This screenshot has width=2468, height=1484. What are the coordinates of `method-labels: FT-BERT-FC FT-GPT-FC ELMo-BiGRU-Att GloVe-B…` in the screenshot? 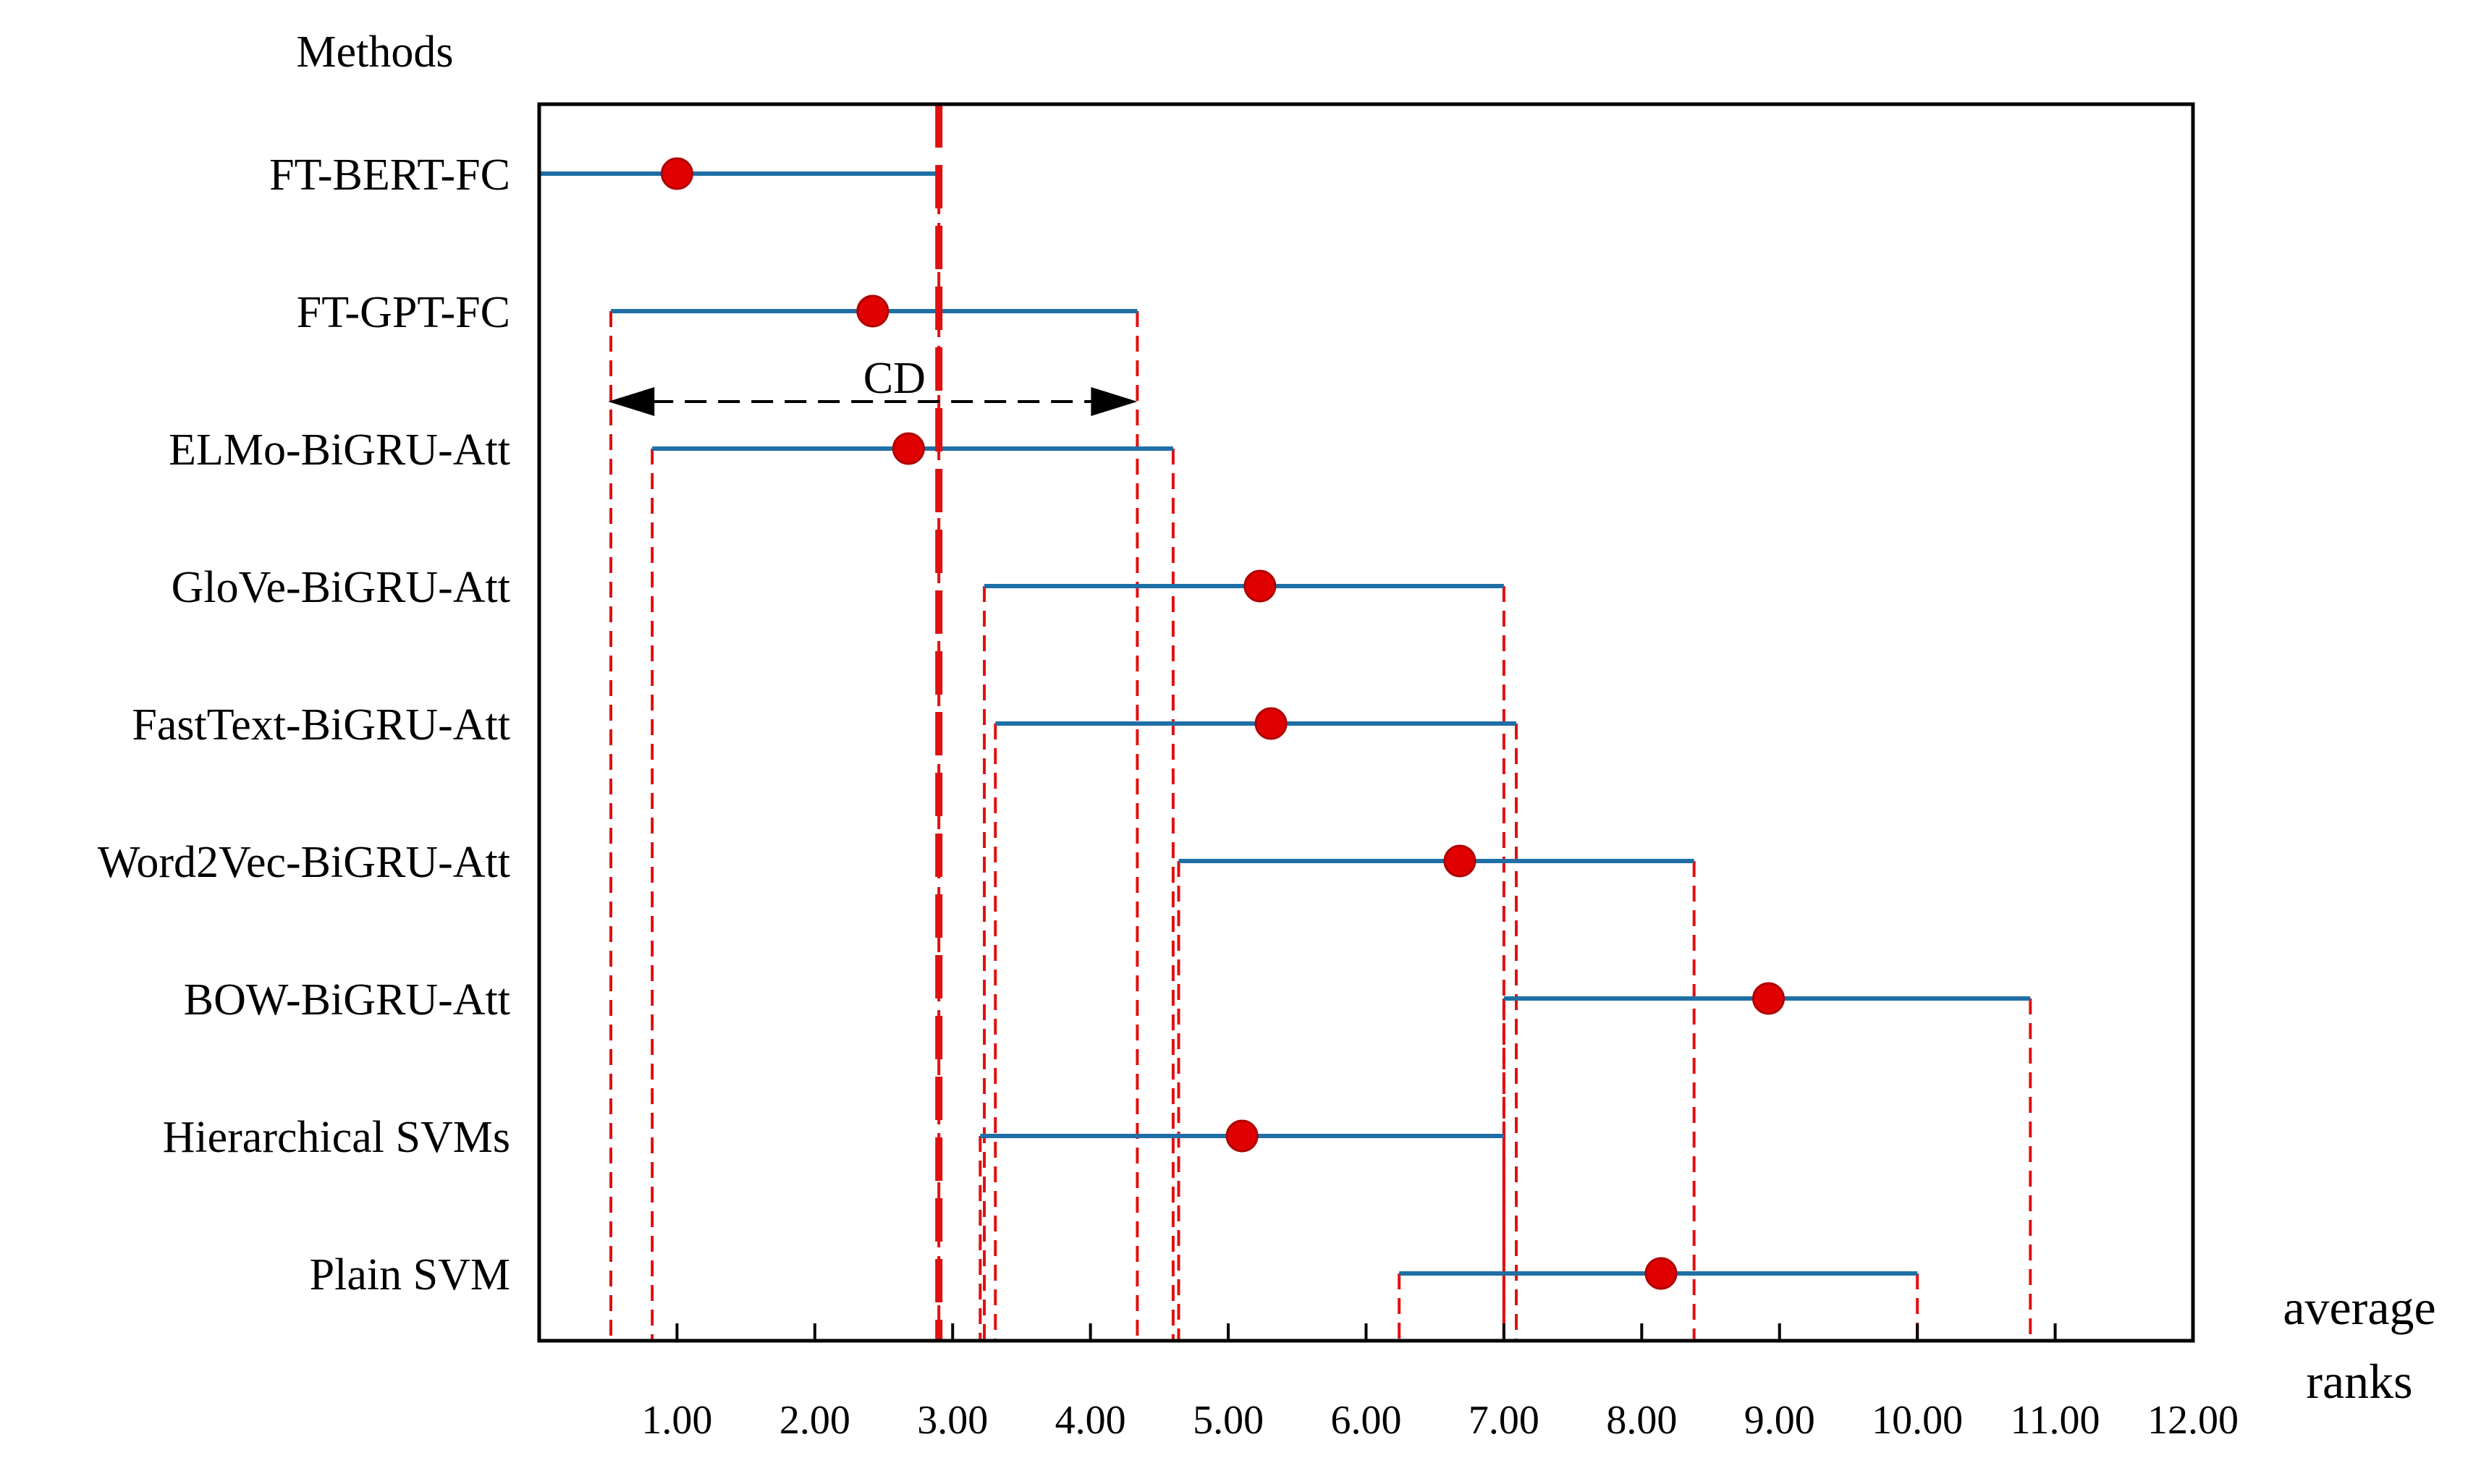 It's located at (304, 724).